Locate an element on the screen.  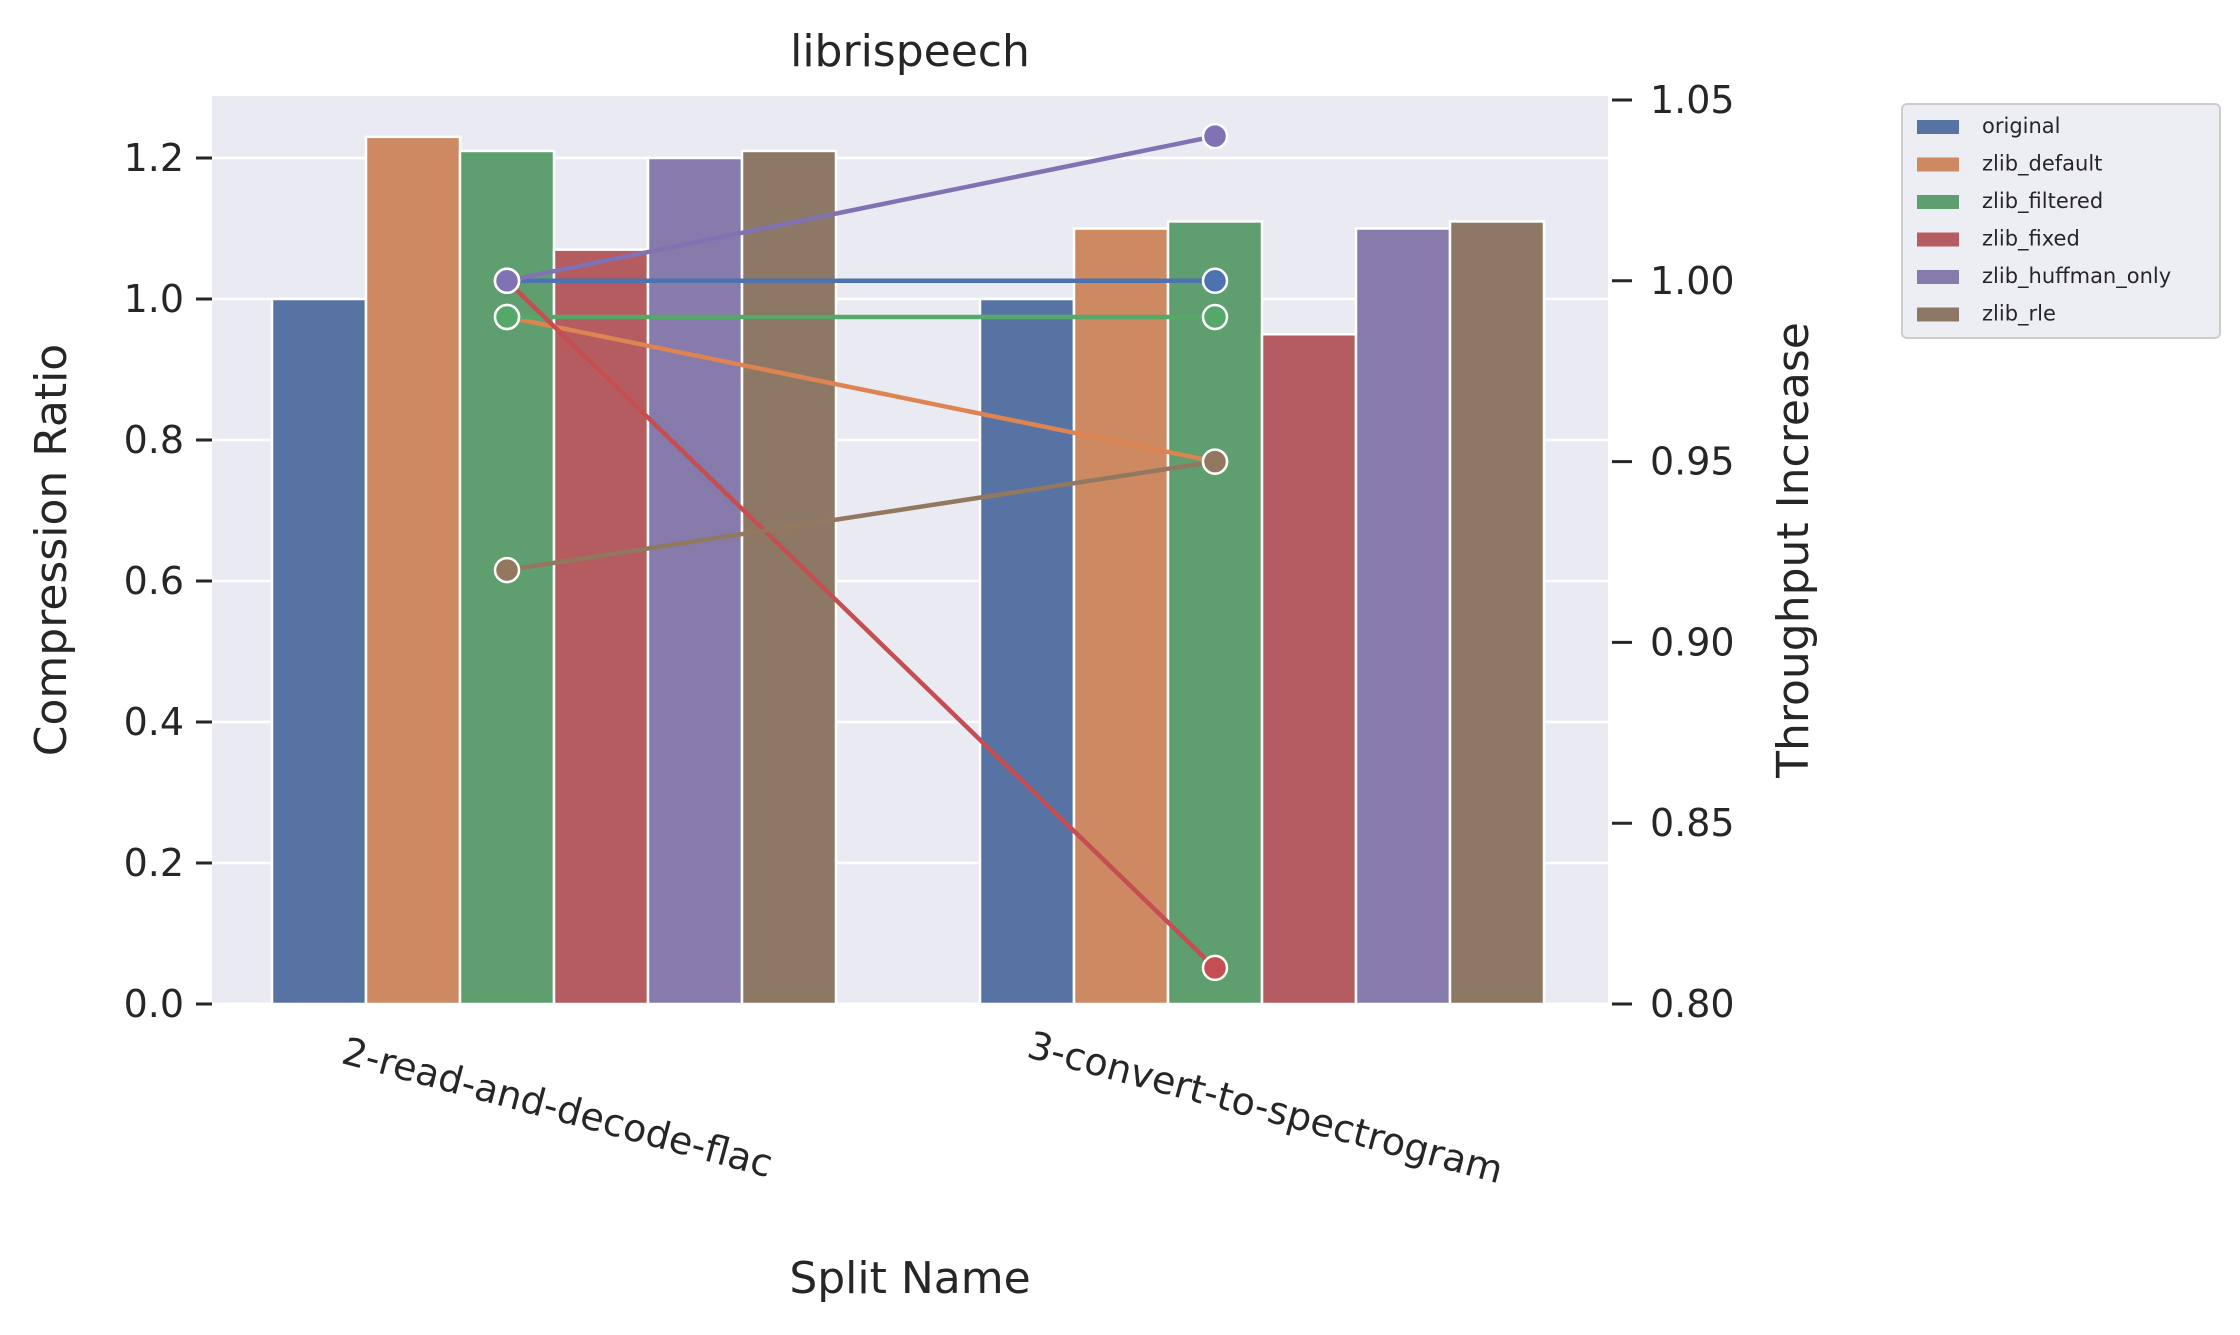
y-tick-label: 1.2 is located at coordinates (154, 158).